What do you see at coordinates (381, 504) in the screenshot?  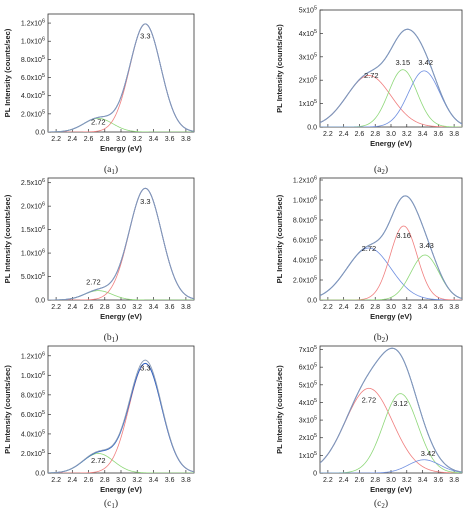 I see `panel-caption: (c2)` at bounding box center [381, 504].